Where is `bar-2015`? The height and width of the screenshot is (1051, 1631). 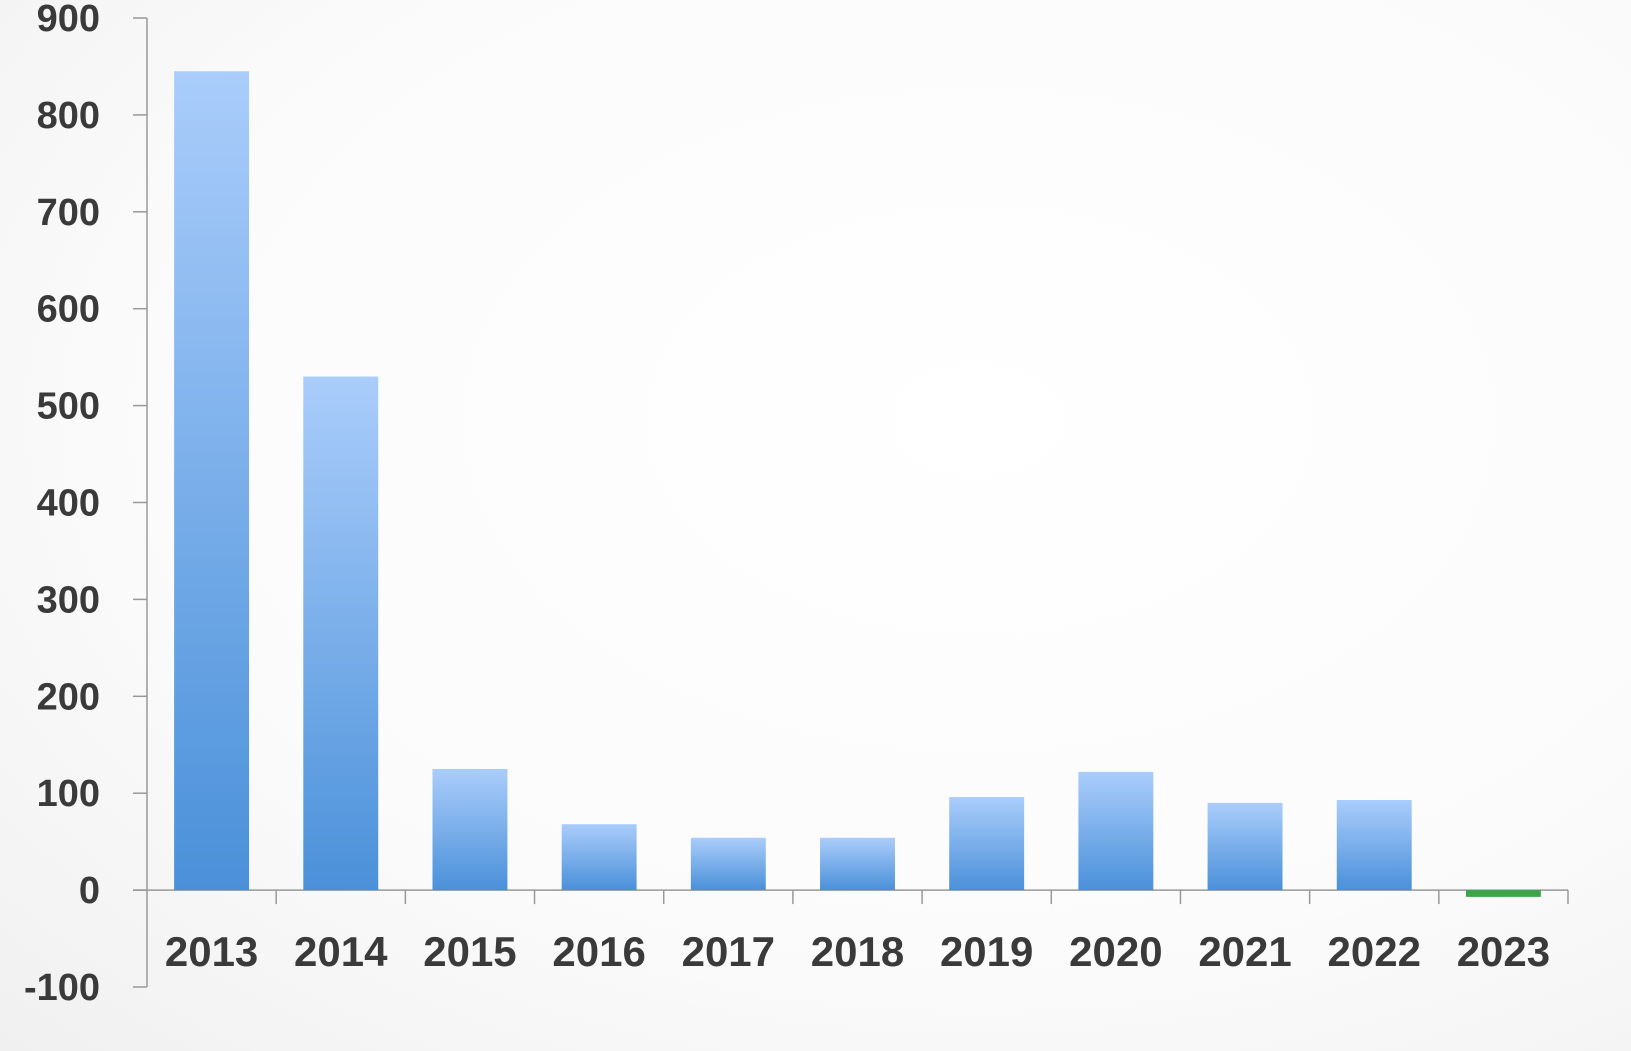 bar-2015 is located at coordinates (470, 829).